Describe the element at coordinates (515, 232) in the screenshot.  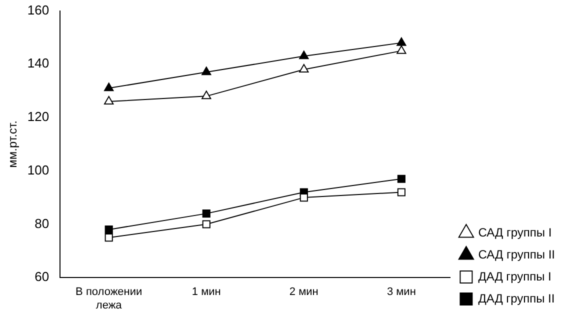
I see `legend-label: САД группы I` at that location.